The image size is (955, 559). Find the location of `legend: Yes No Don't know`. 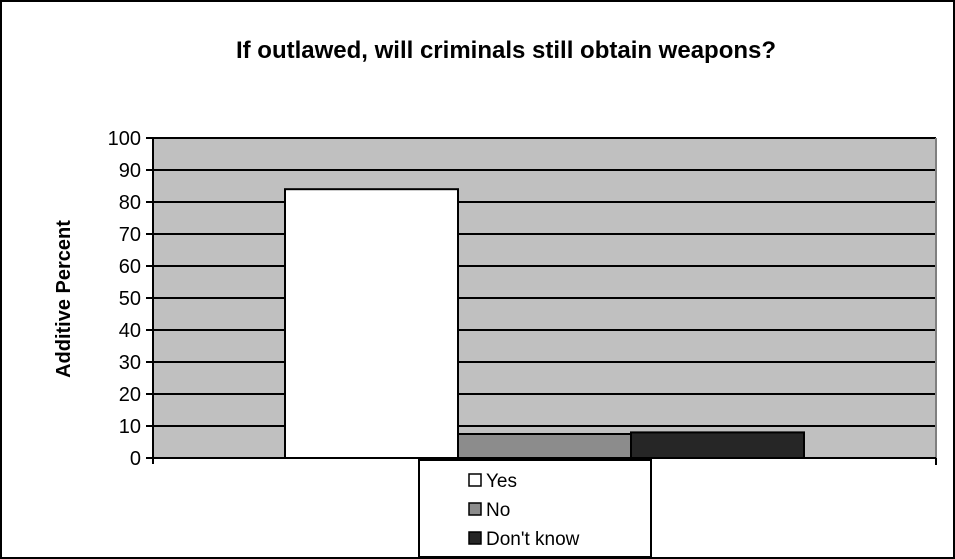

legend: Yes No Don't know is located at coordinates (535, 508).